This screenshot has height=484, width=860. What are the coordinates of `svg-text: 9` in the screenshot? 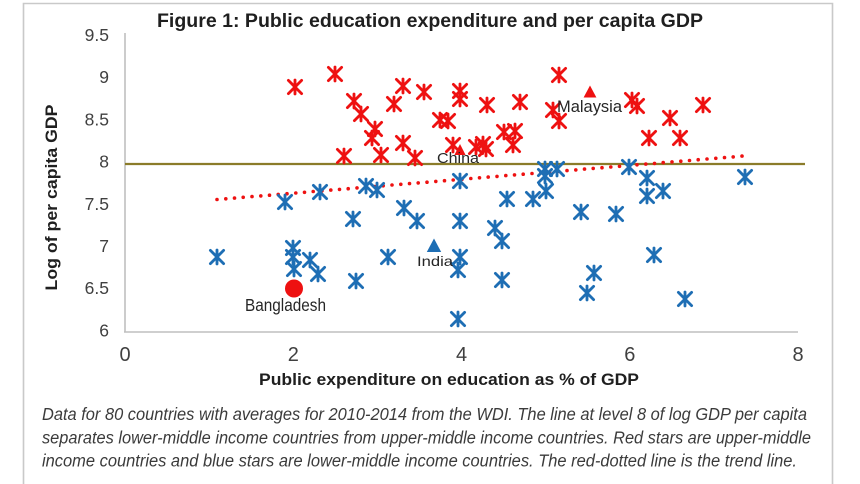 It's located at (104, 77).